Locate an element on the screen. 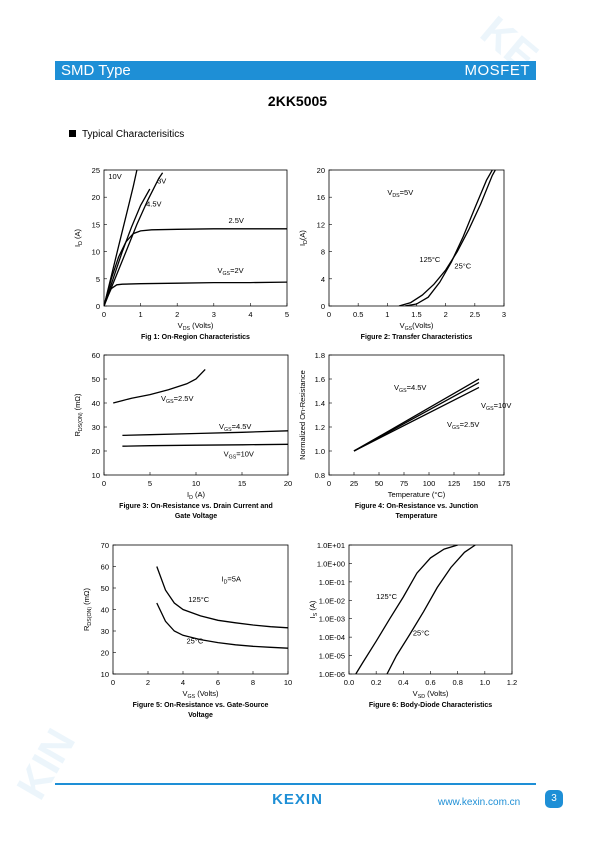 The width and height of the screenshot is (595, 842). x-tick-label: 0.8 is located at coordinates (457, 682).